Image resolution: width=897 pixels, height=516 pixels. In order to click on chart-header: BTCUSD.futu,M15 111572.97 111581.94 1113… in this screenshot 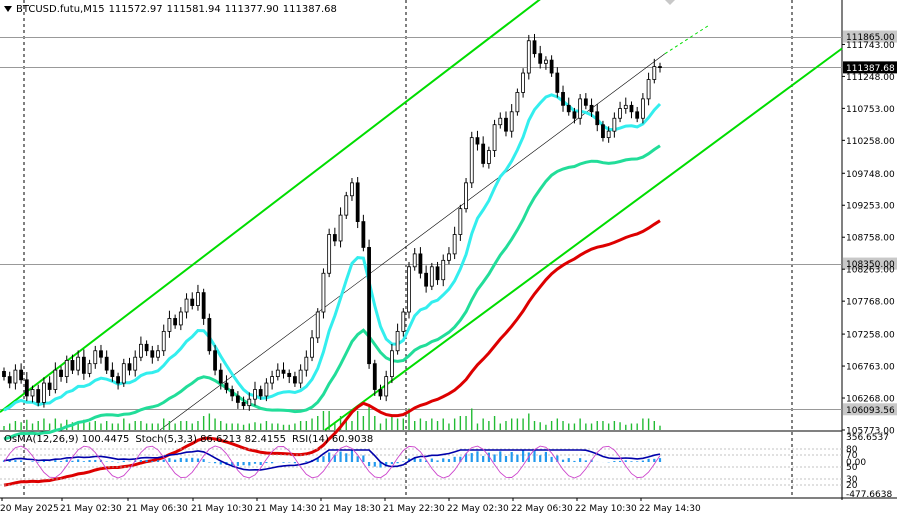, I will do `click(170, 9)`.